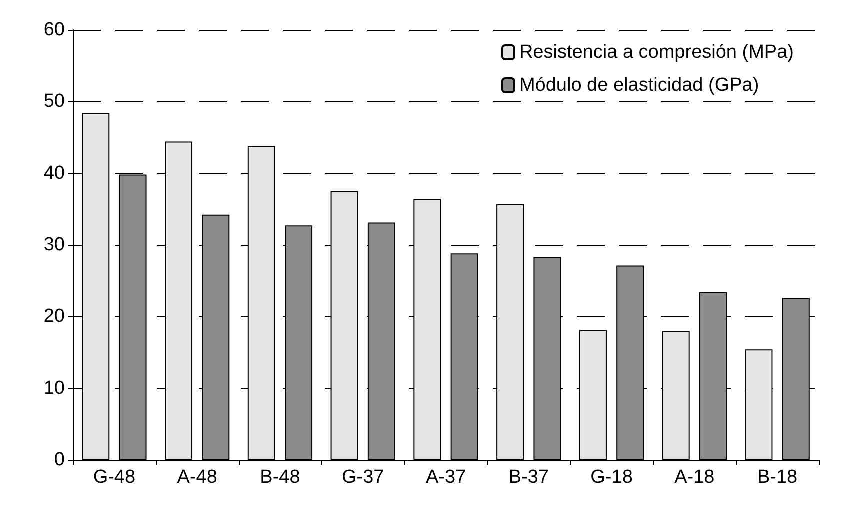 This screenshot has width=847, height=517. Describe the element at coordinates (54, 30) in the screenshot. I see `y-tick-label: 60` at that location.